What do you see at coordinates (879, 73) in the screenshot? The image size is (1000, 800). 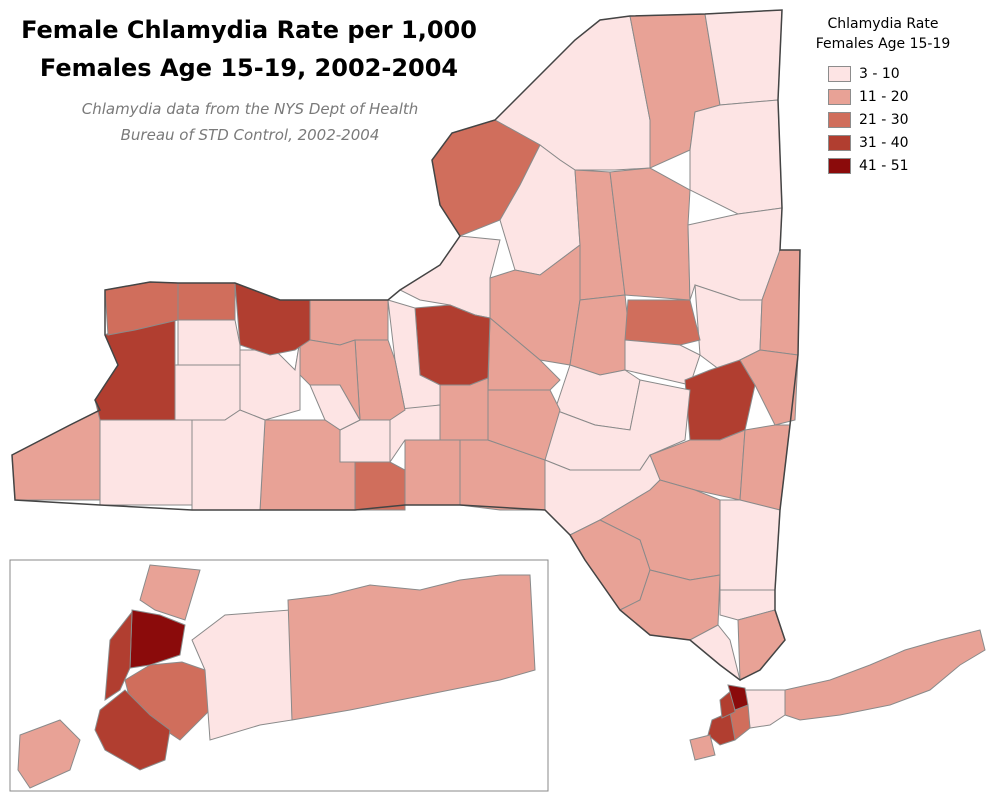 I see `legend-label: 3 - 10` at bounding box center [879, 73].